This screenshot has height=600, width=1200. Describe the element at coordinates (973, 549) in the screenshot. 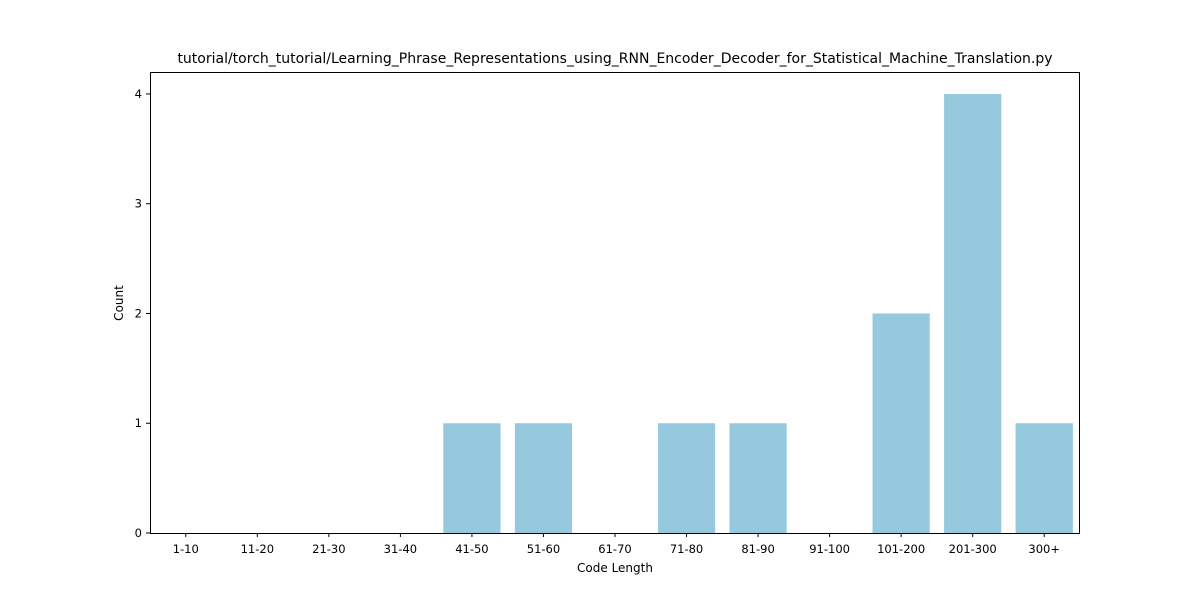

I see `x-tick-label: 201-300` at that location.